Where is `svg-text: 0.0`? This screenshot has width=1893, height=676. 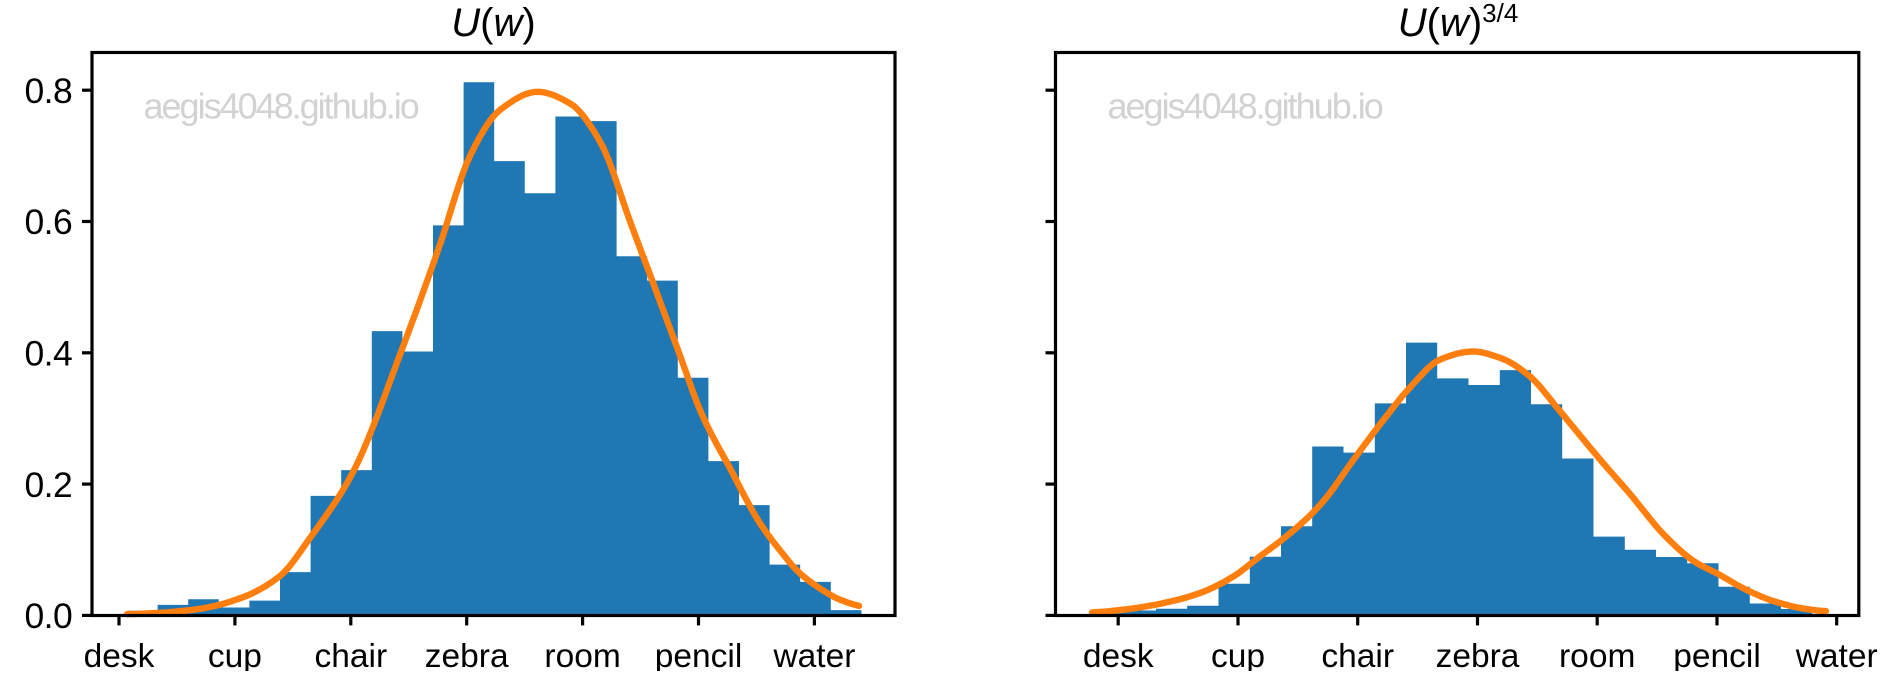 svg-text: 0.0 is located at coordinates (48, 616).